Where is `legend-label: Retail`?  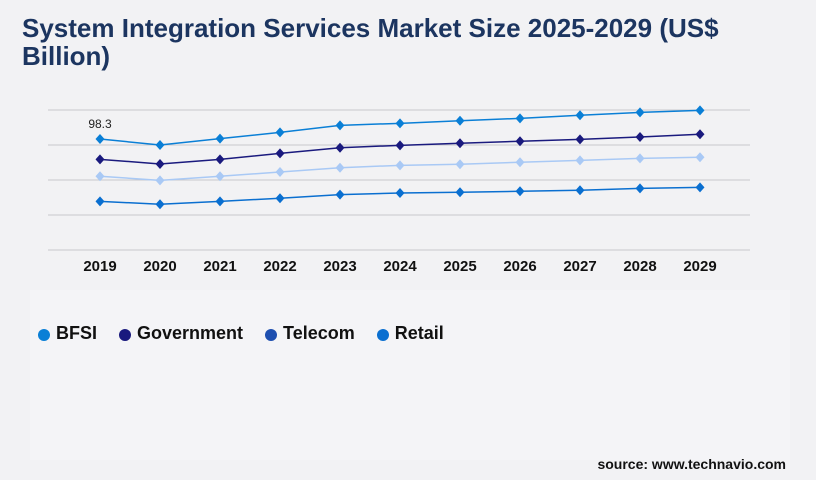
legend-label: Retail is located at coordinates (419, 333).